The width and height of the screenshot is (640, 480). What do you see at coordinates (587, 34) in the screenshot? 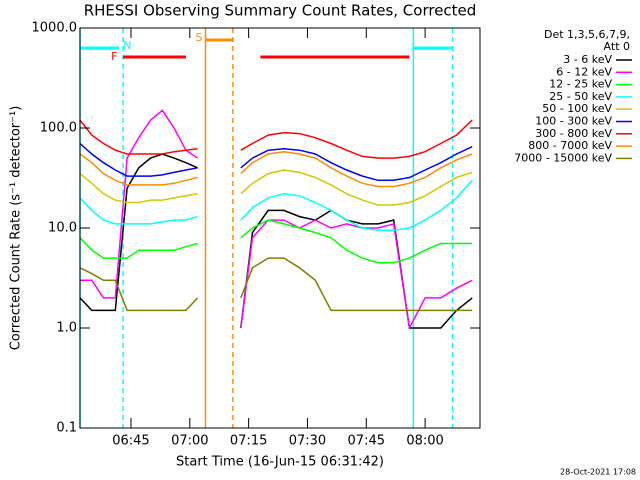
I see `legend-header: Det 1,3,5,6,7,9,` at bounding box center [587, 34].